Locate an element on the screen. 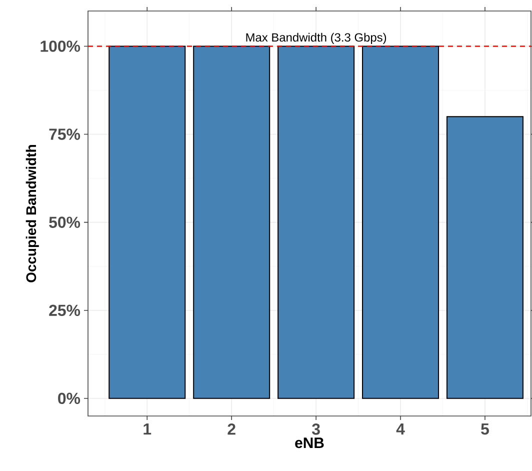  y-tick-label: 0% is located at coordinates (69, 398).